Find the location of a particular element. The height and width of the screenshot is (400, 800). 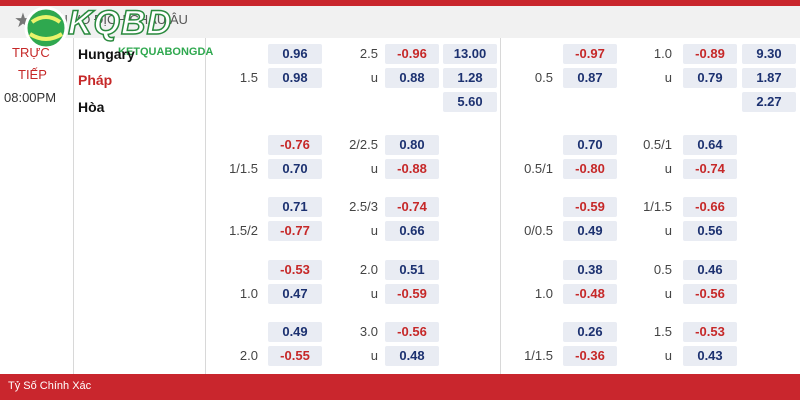

away-team: Pháp is located at coordinates (95, 80).